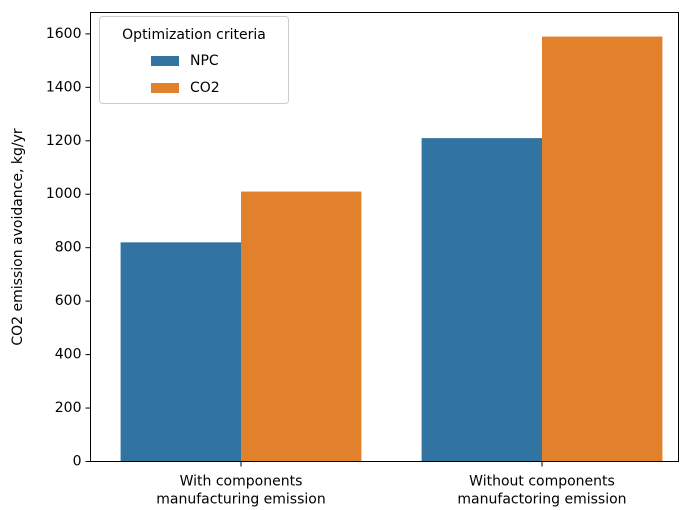 Image resolution: width=685 pixels, height=510 pixels. I want to click on y-tick-label: 1600, so click(64, 34).